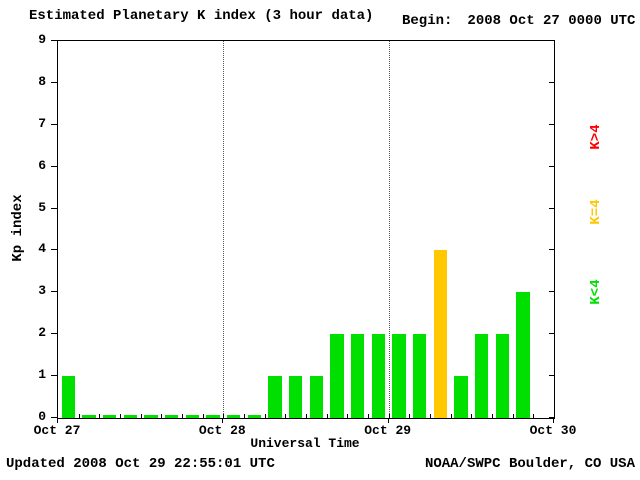 This screenshot has width=640, height=480. What do you see at coordinates (42, 416) in the screenshot?
I see `y-tick-label: 0` at bounding box center [42, 416].